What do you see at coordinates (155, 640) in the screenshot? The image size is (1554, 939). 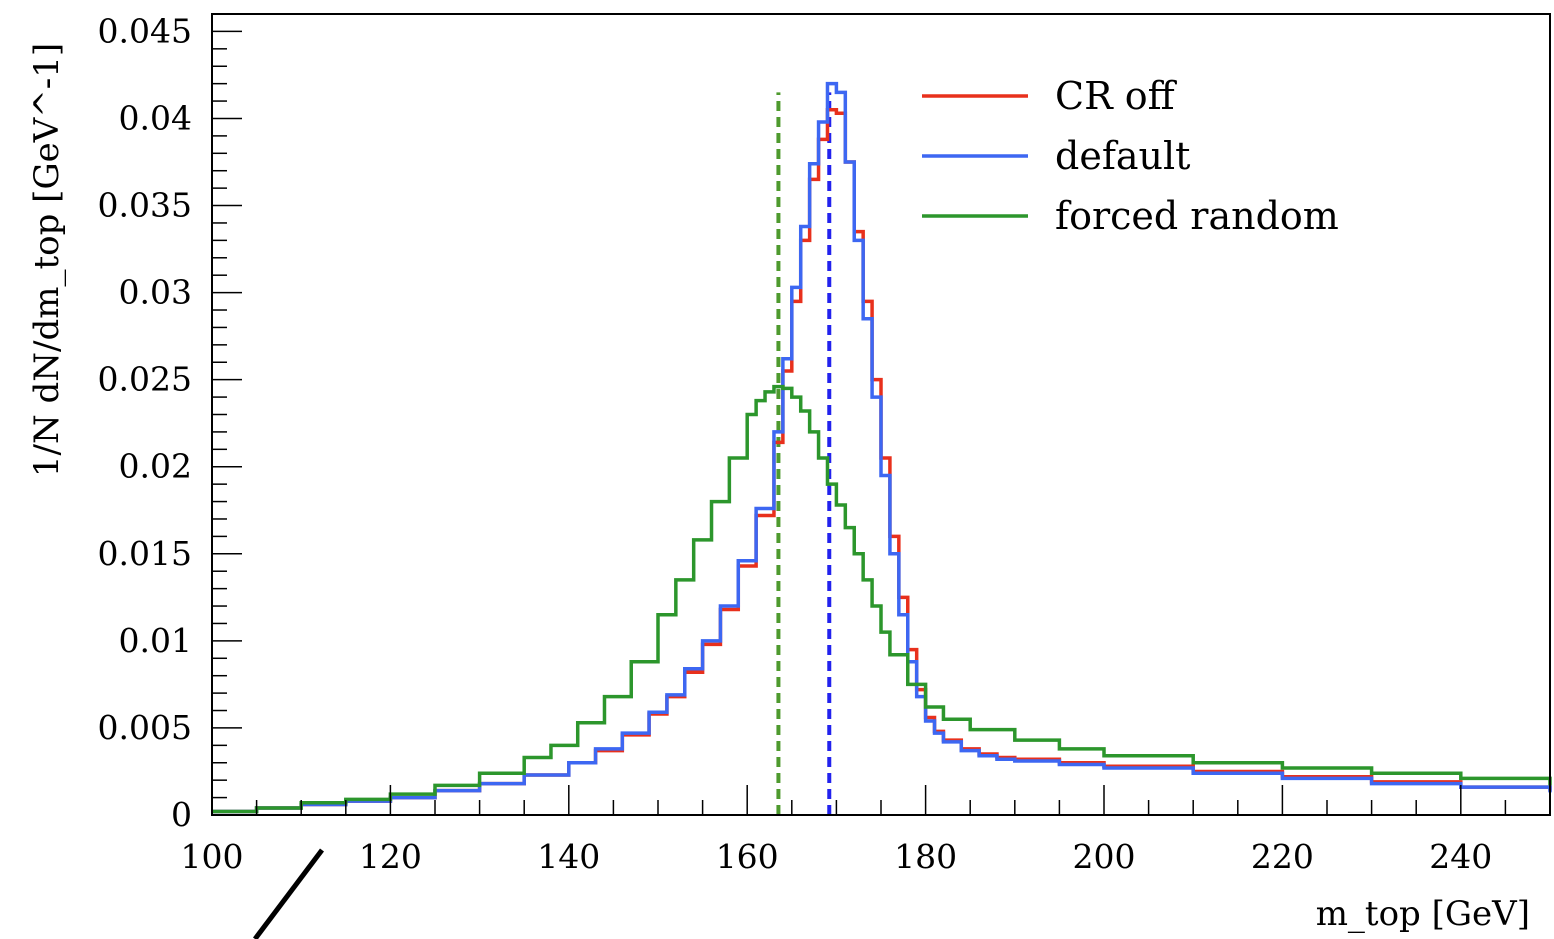 I see `y-tick-label: 0.01` at bounding box center [155, 640].